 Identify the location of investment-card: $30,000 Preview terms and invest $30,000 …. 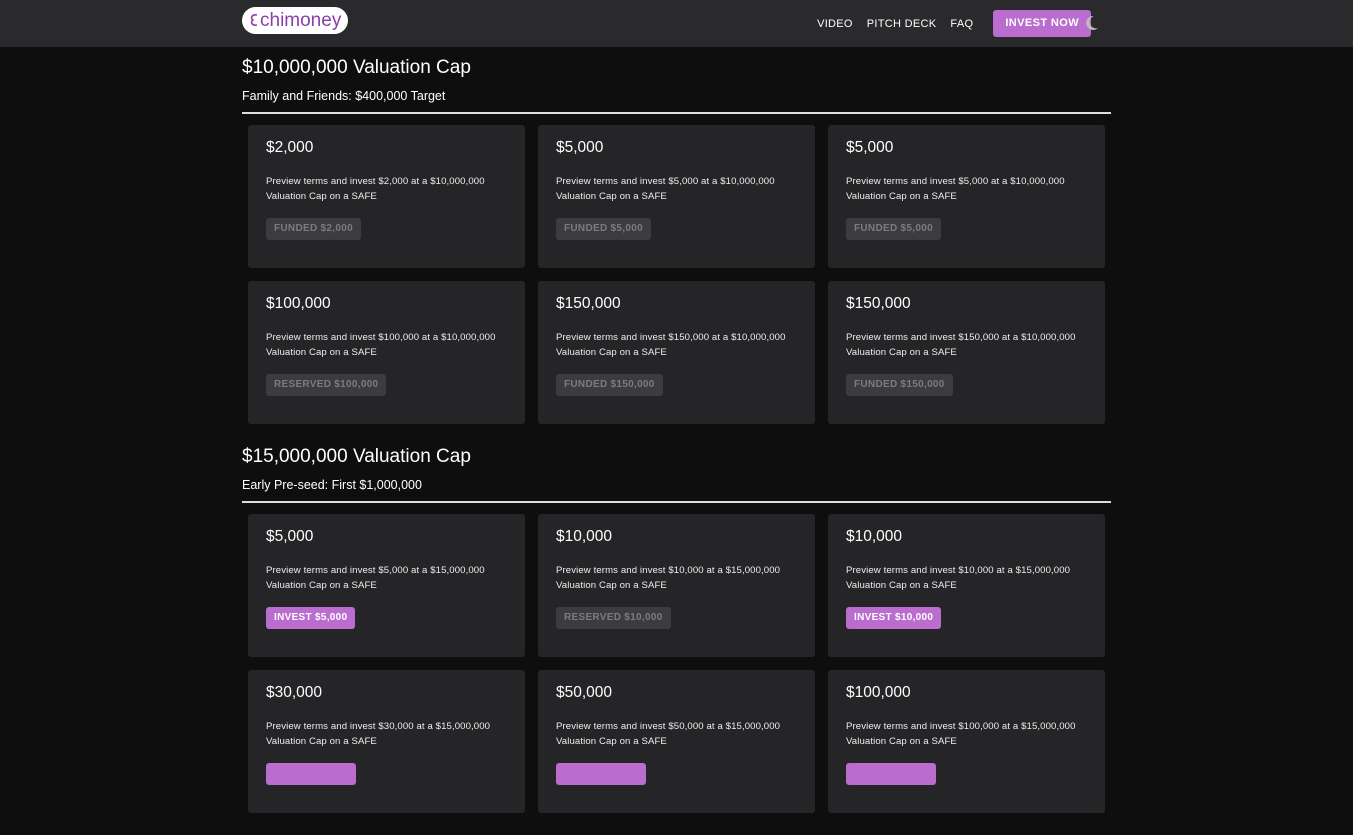
(386, 741).